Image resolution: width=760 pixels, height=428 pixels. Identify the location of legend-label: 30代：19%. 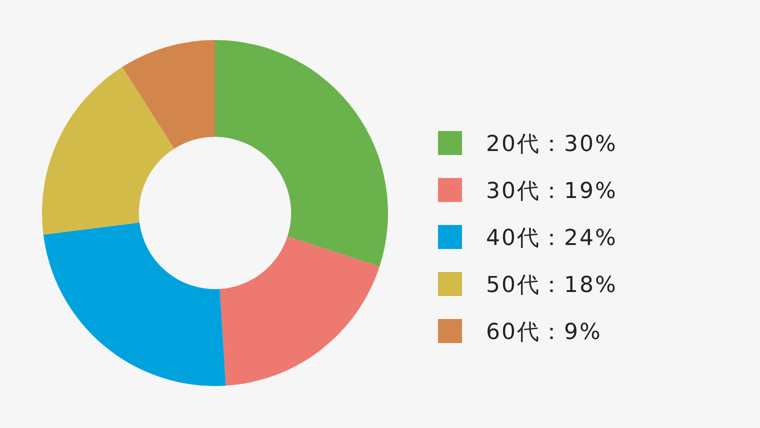
(552, 191).